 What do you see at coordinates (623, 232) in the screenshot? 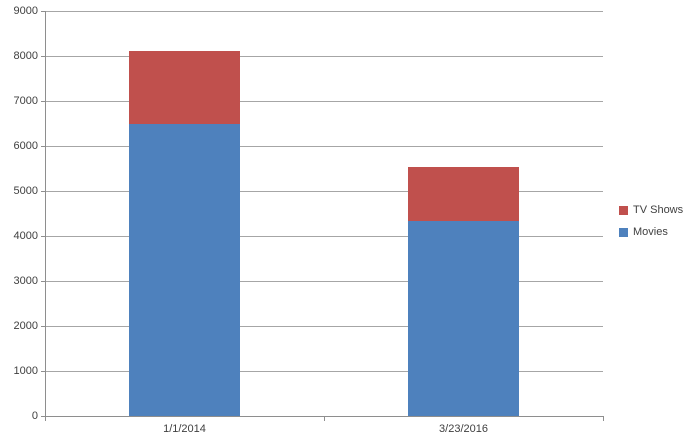
I see `movies-swatch-icon` at bounding box center [623, 232].